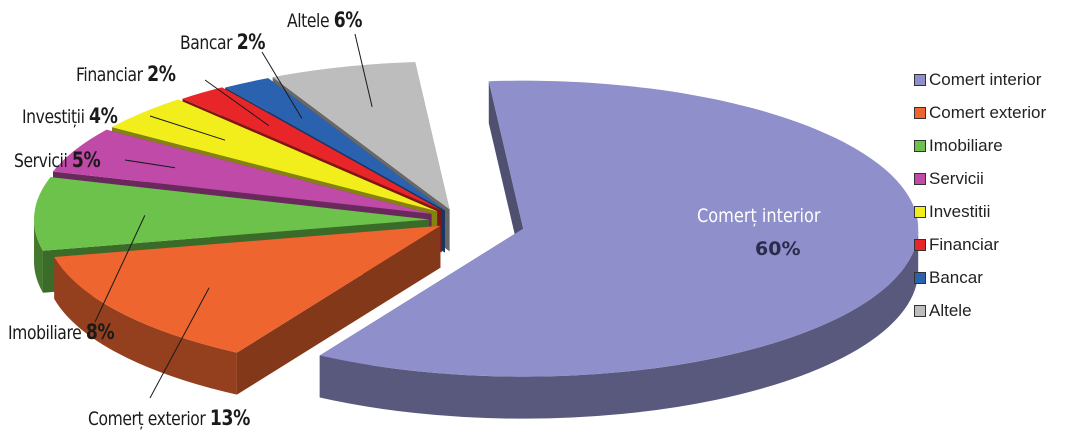 This screenshot has height=436, width=1088. I want to click on callout-imobiliare: Imobiliare 8%, so click(61, 332).